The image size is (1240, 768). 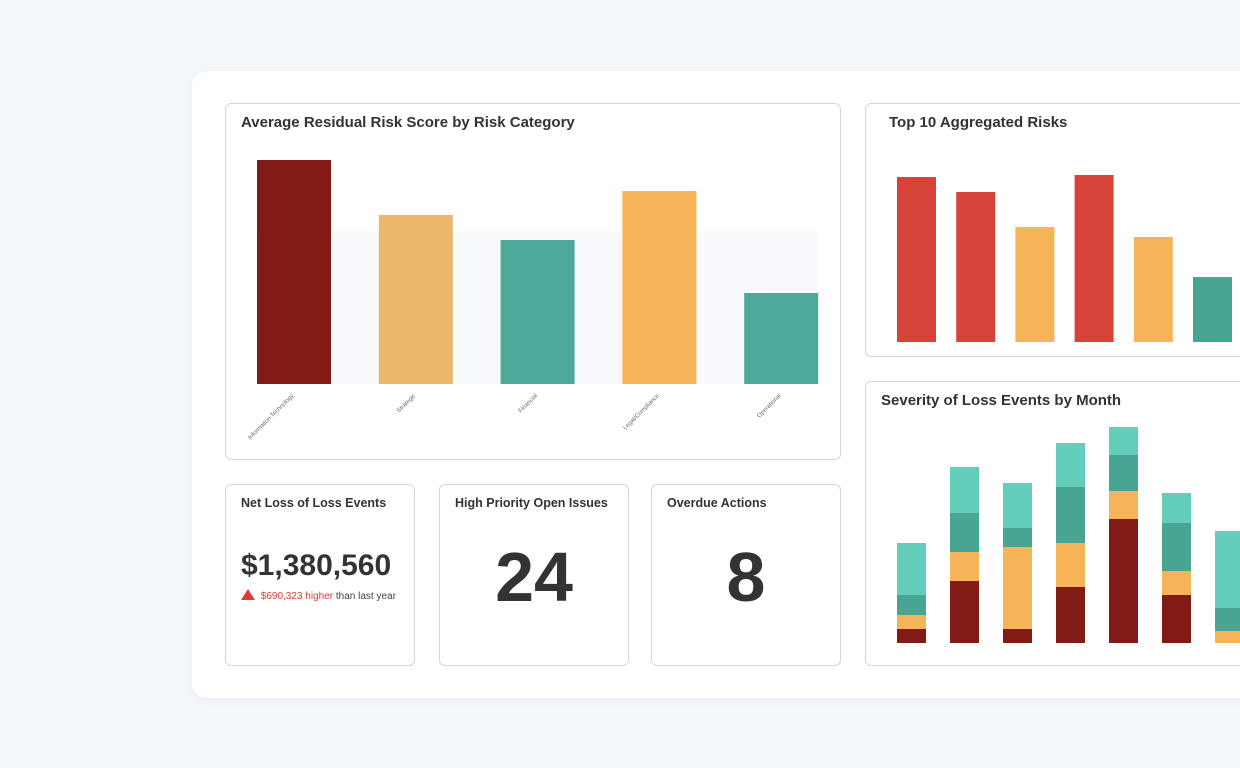 What do you see at coordinates (717, 503) in the screenshot?
I see `card-title: Overdue Actions` at bounding box center [717, 503].